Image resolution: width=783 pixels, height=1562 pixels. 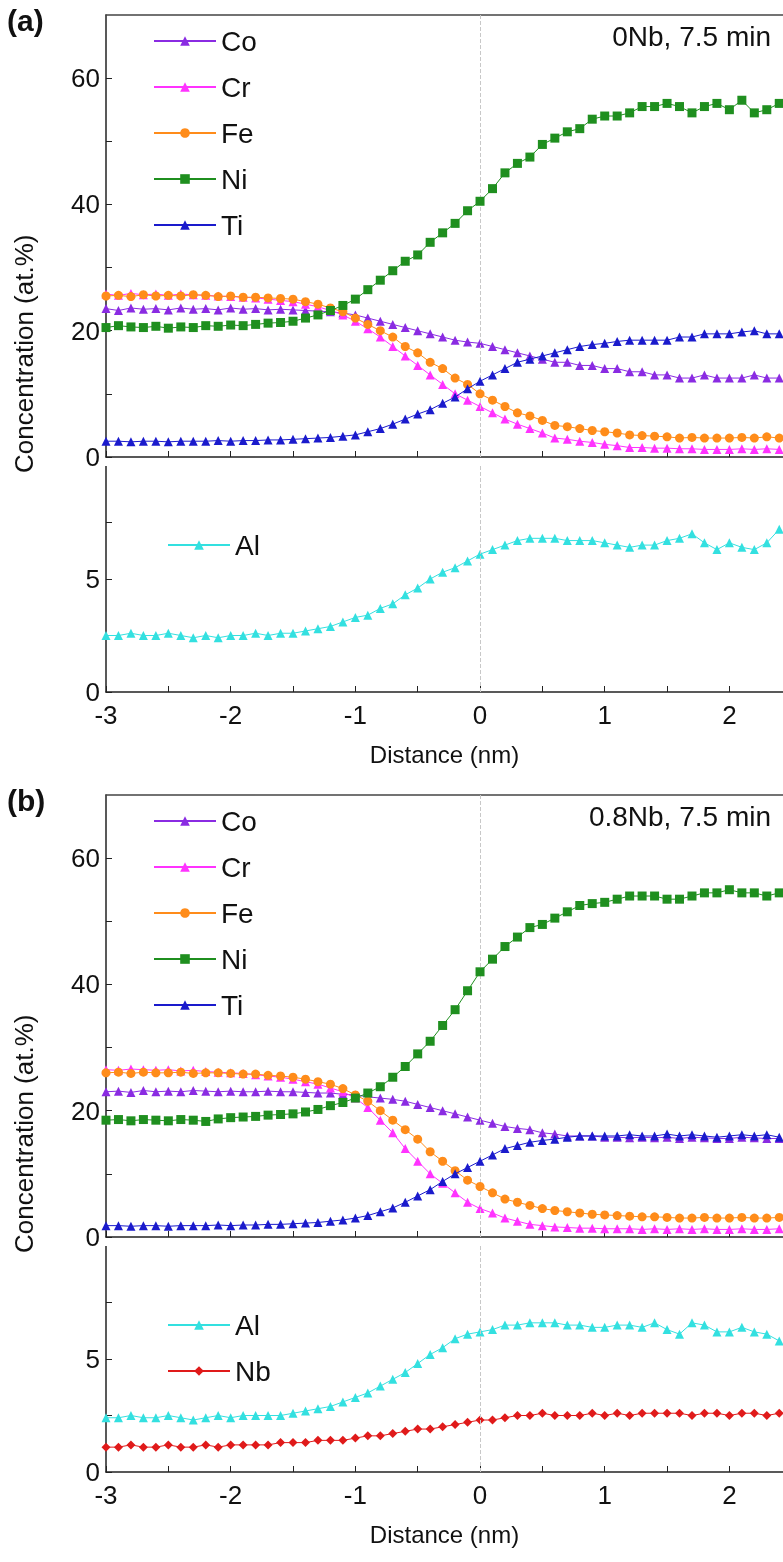 What do you see at coordinates (692, 36) in the screenshot?
I see `annotation: 0Nb, 7.5 min` at bounding box center [692, 36].